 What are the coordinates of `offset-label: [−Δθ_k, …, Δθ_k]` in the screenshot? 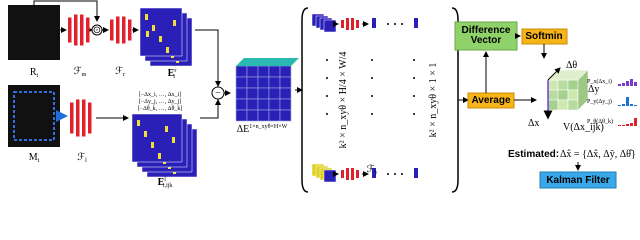 It's located at (160, 109).